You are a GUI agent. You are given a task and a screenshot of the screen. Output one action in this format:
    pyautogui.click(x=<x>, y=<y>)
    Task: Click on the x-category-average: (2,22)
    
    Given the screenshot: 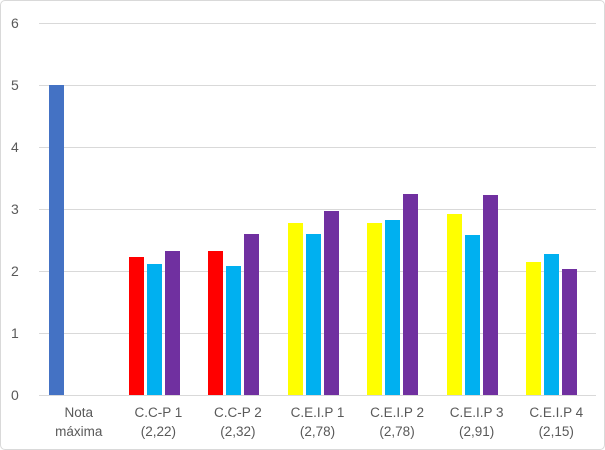 What is the action you would take?
    pyautogui.click(x=158, y=431)
    